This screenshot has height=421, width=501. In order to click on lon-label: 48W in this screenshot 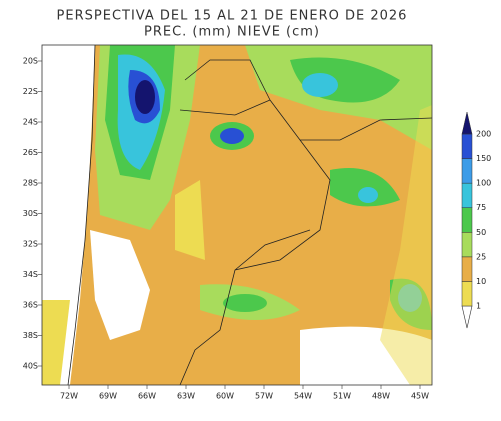, I will do `click(381, 396)`.